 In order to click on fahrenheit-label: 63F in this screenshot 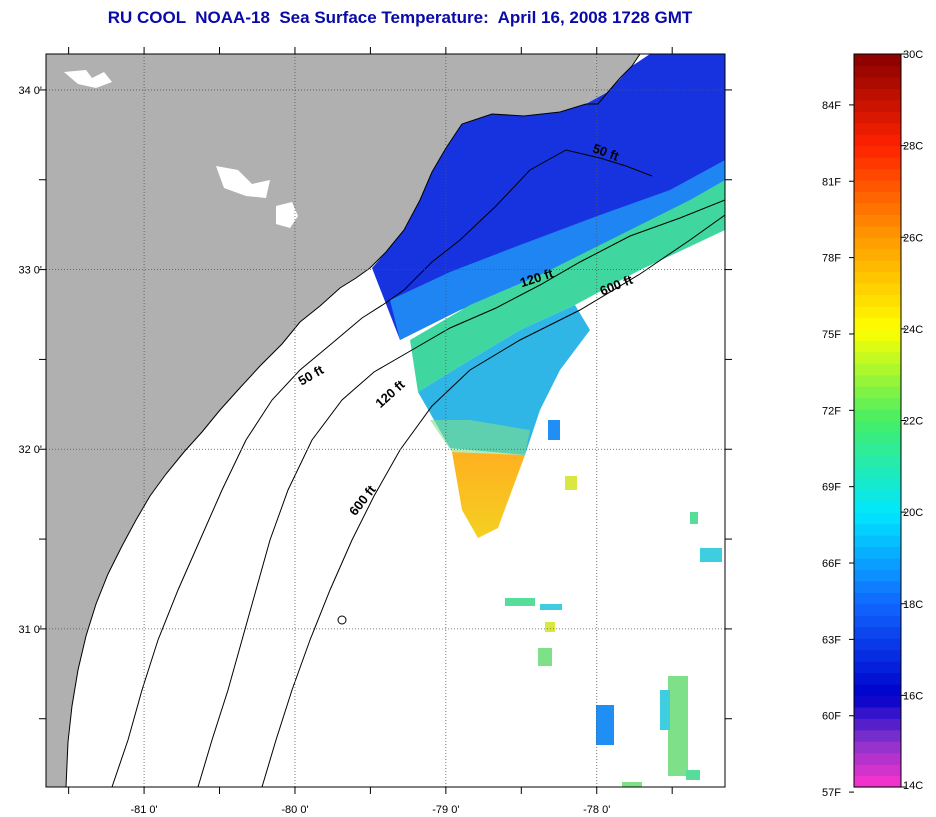, I will do `click(831, 640)`.